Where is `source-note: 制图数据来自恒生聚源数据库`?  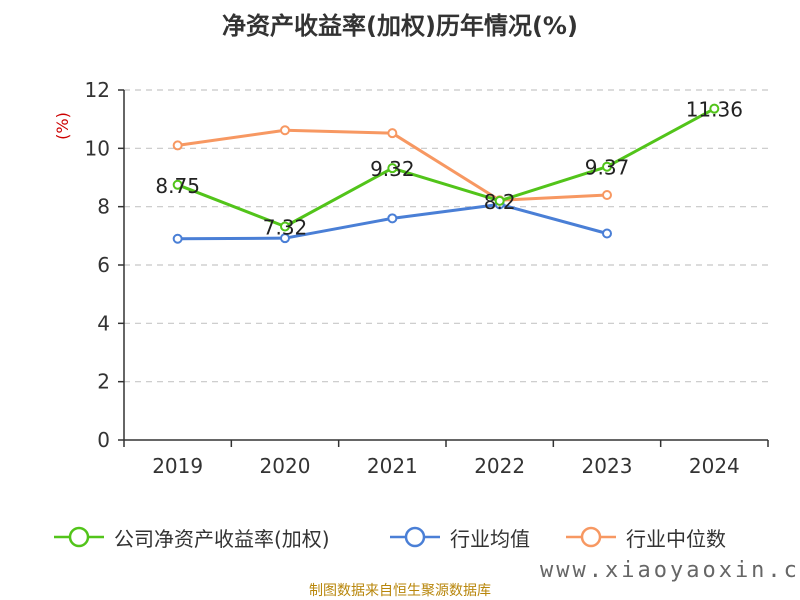 source-note: 制图数据来自恒生聚源数据库 is located at coordinates (400, 591).